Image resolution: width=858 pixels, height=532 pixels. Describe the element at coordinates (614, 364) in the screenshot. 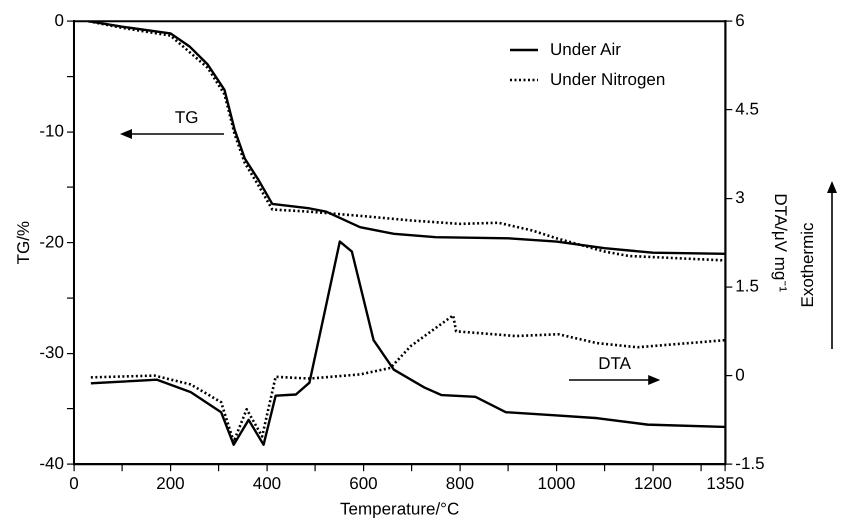

I see `annotation: DTA` at that location.